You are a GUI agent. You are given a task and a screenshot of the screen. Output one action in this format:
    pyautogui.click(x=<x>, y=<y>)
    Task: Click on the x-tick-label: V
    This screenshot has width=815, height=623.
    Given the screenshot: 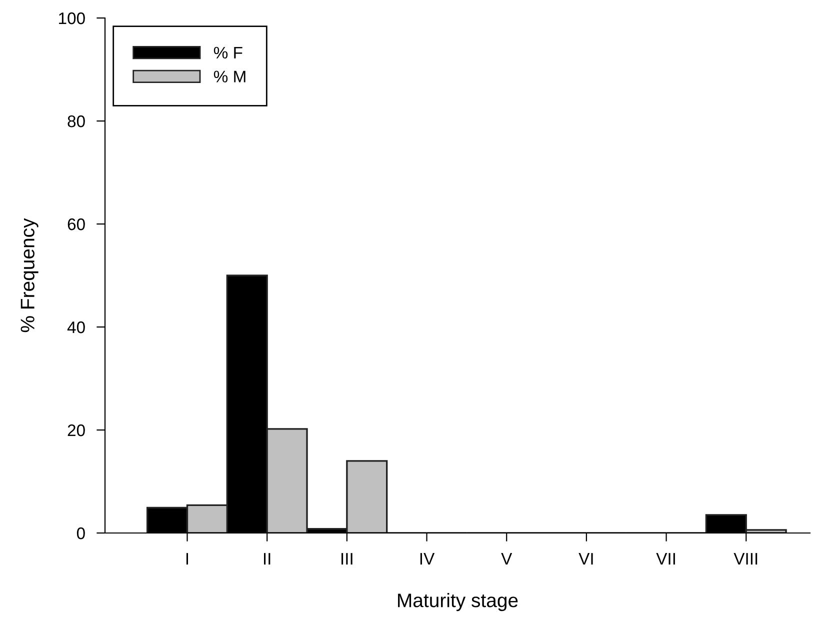 What is the action you would take?
    pyautogui.click(x=506, y=559)
    